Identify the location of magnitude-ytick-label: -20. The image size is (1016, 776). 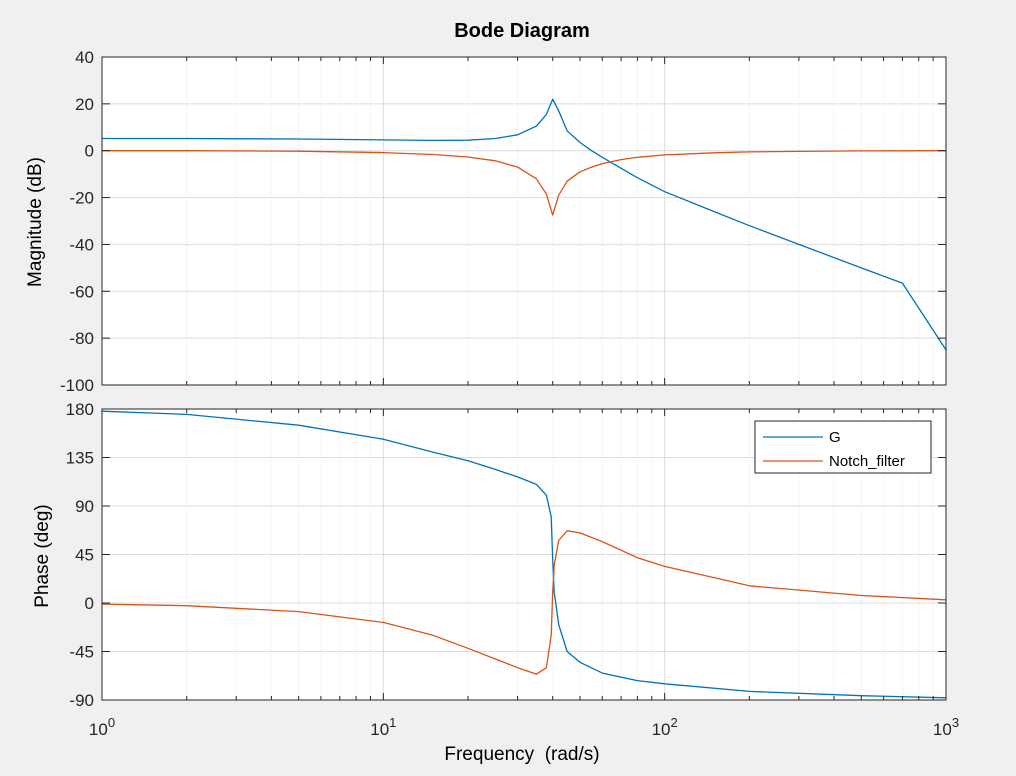
(81, 198).